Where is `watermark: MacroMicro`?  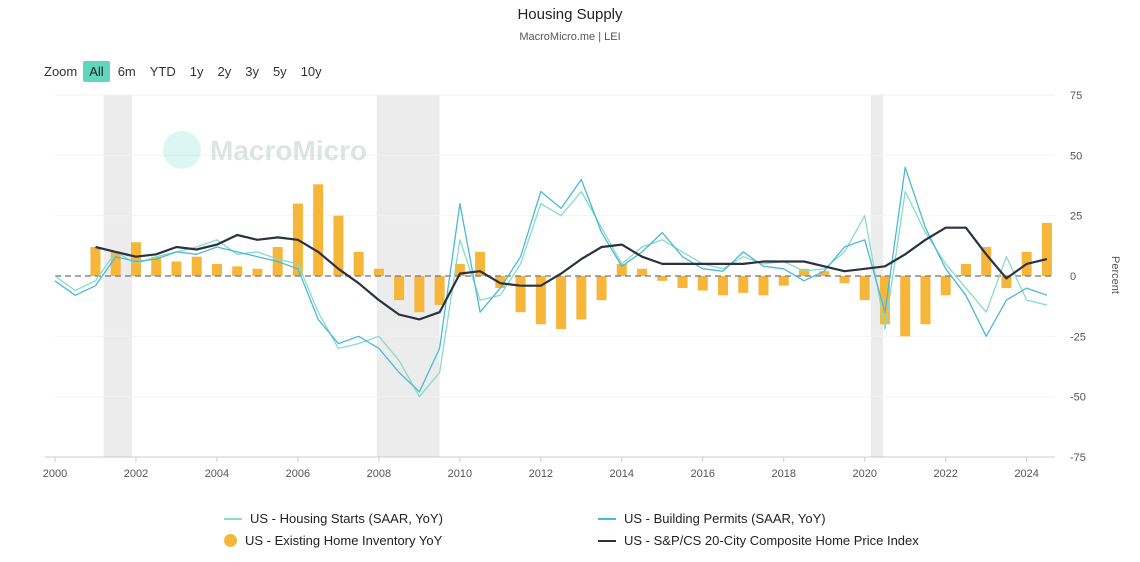 watermark: MacroMicro is located at coordinates (265, 150).